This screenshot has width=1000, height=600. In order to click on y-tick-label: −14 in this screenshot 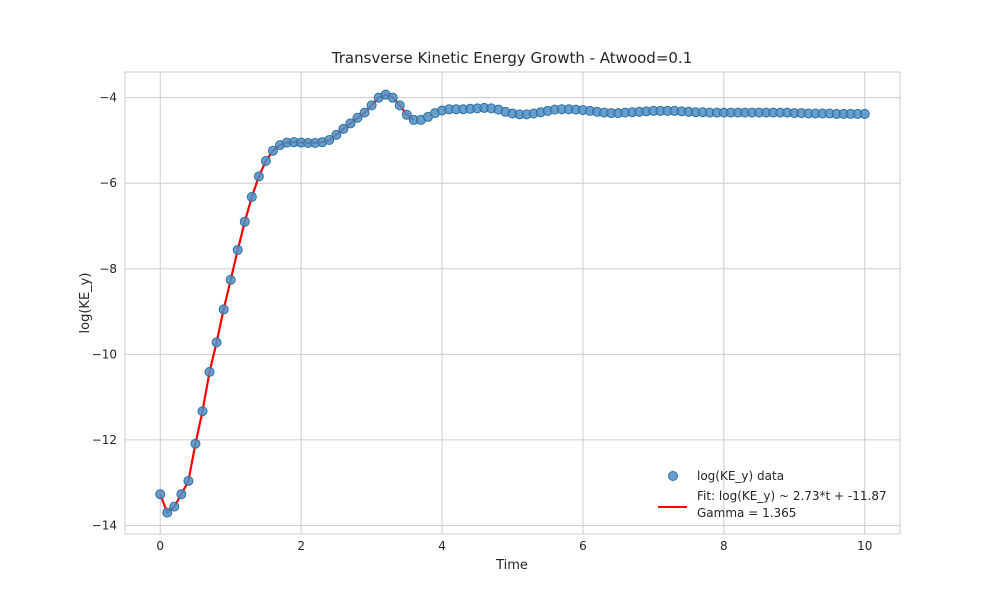, I will do `click(104, 525)`.